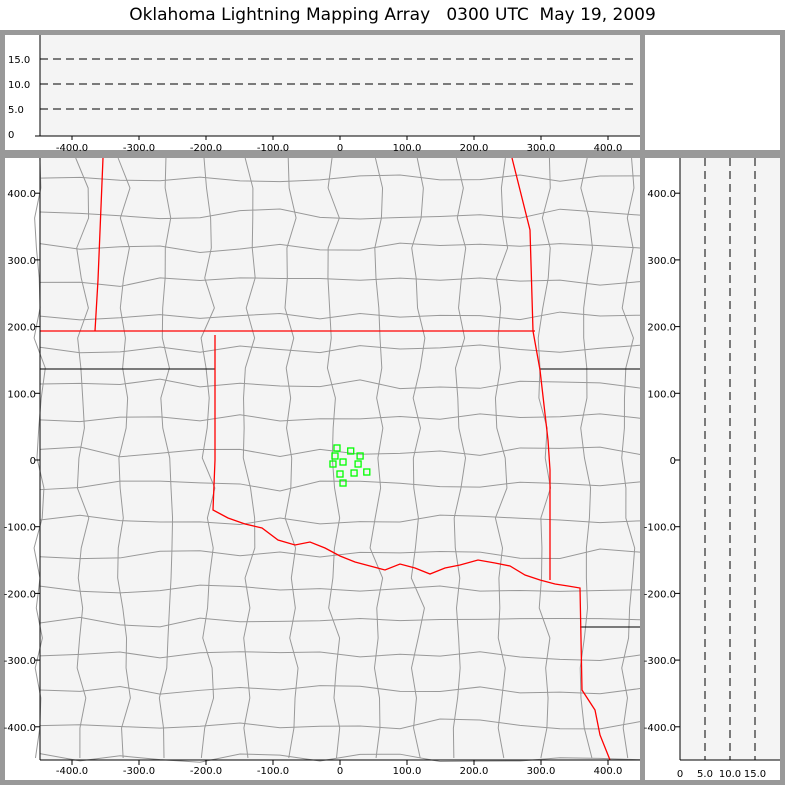 Image resolution: width=785 pixels, height=785 pixels. What do you see at coordinates (673, 461) in the screenshot?
I see `right-y-tick-label: 0` at bounding box center [673, 461].